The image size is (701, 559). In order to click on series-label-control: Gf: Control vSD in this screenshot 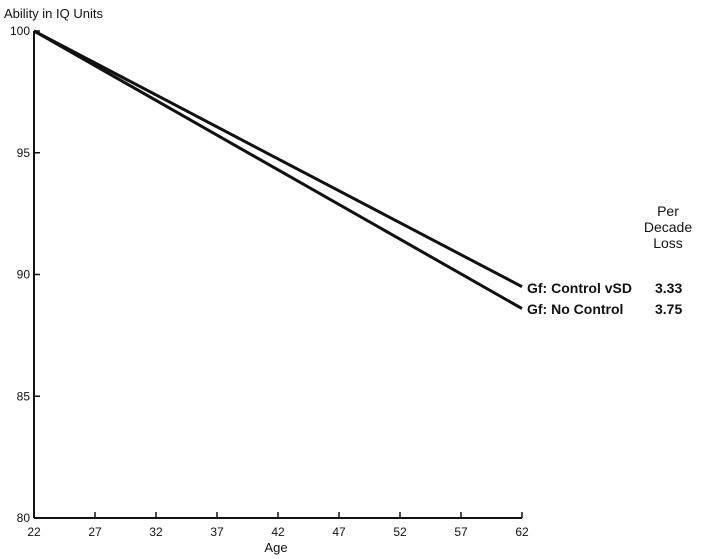, I will do `click(579, 288)`.